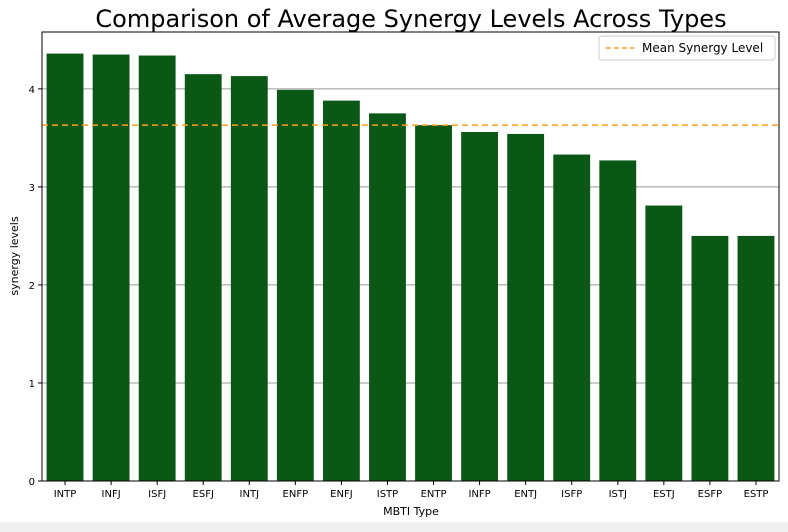  What do you see at coordinates (65, 267) in the screenshot?
I see `bar-intp` at bounding box center [65, 267].